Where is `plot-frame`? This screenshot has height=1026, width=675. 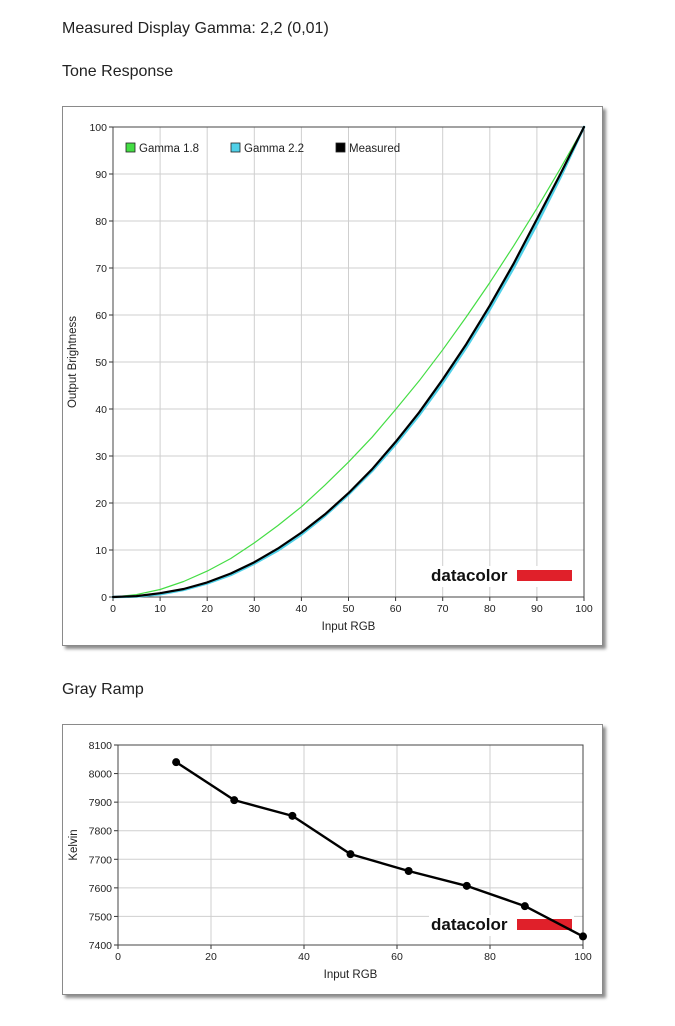 plot-frame is located at coordinates (350, 845).